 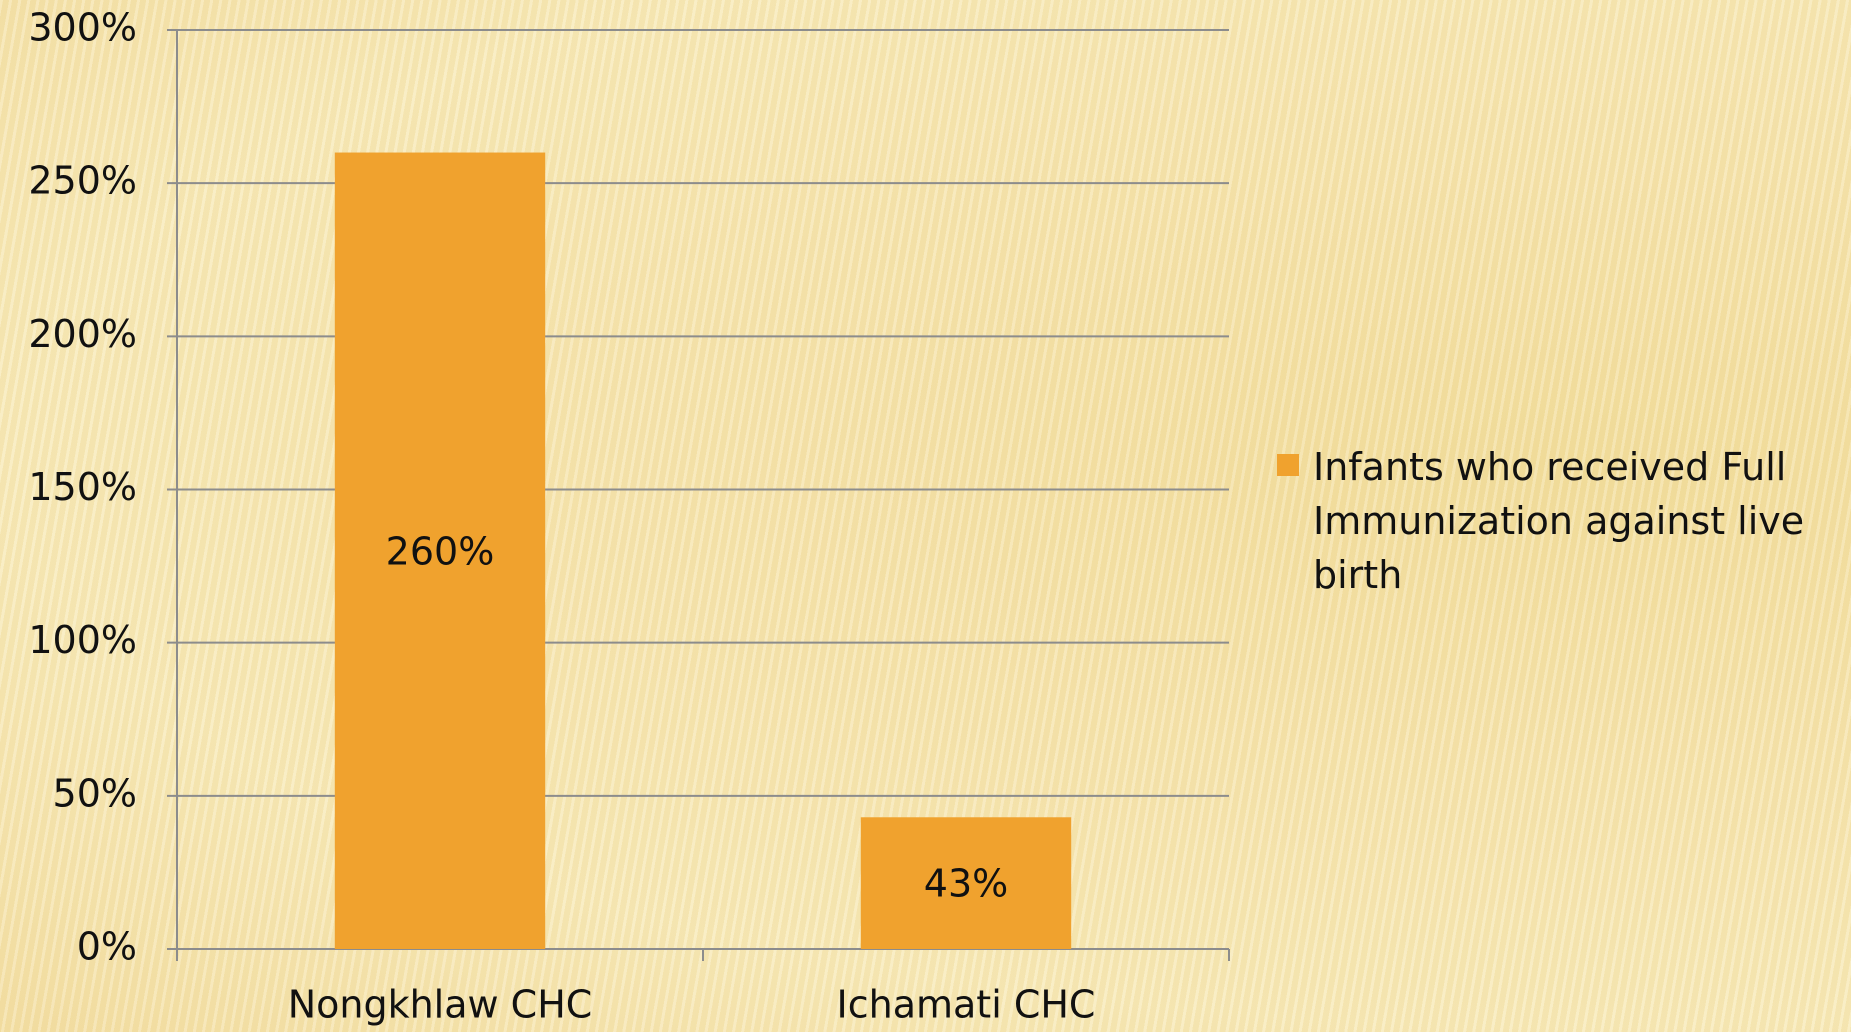 I want to click on x-tick-label: Nongkhlaw CHC, so click(x=440, y=1005).